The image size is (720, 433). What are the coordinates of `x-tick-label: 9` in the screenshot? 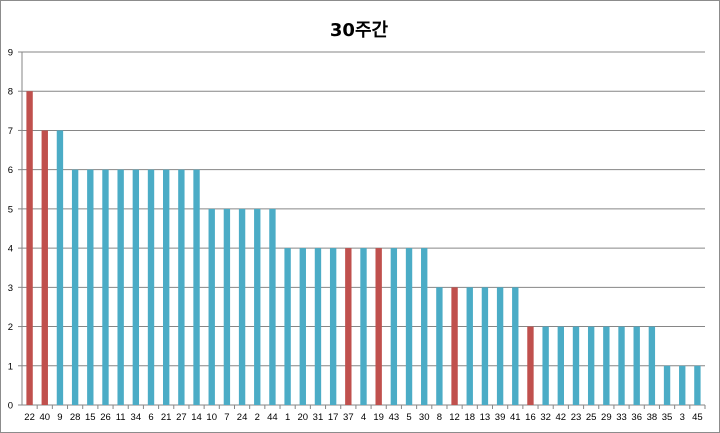 It's located at (59, 417).